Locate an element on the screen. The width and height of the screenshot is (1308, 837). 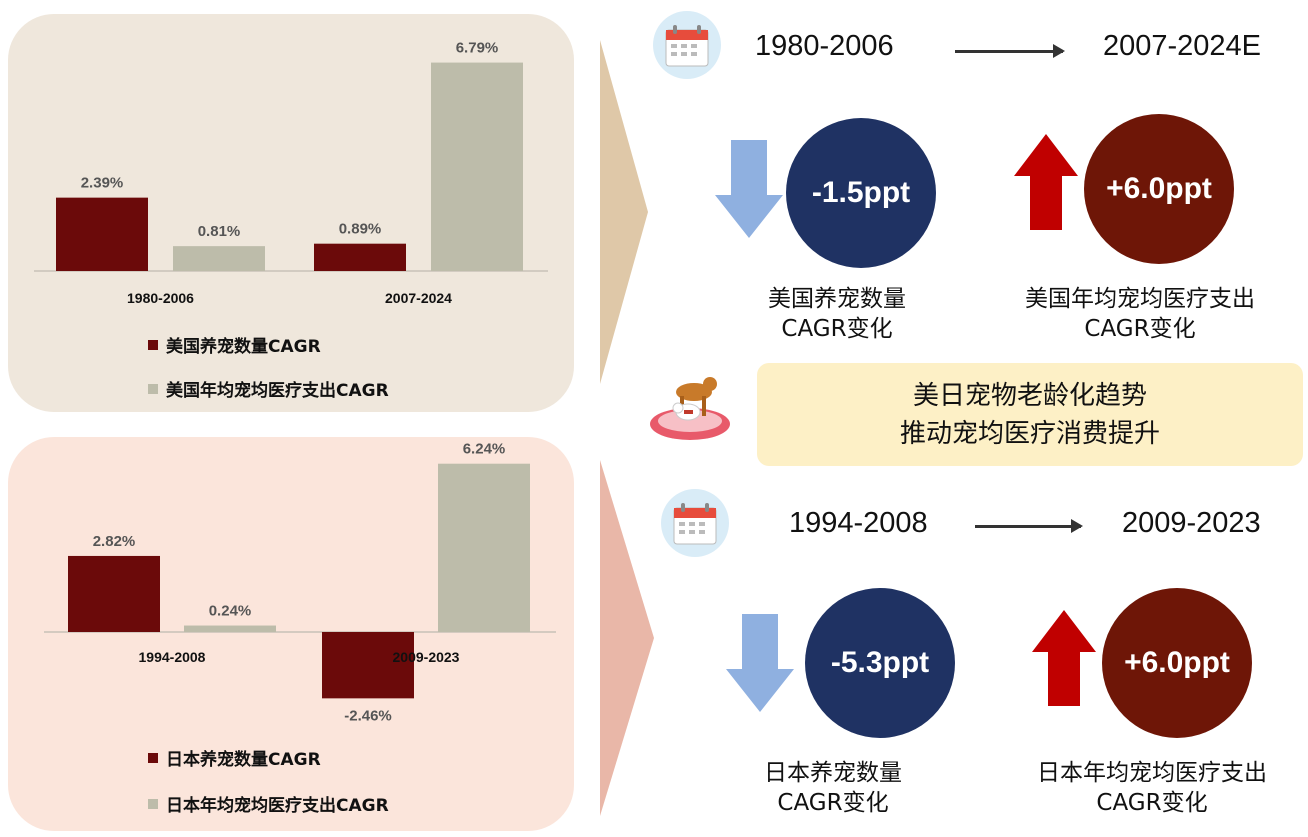
data-label: 6.79% is located at coordinates (477, 48).